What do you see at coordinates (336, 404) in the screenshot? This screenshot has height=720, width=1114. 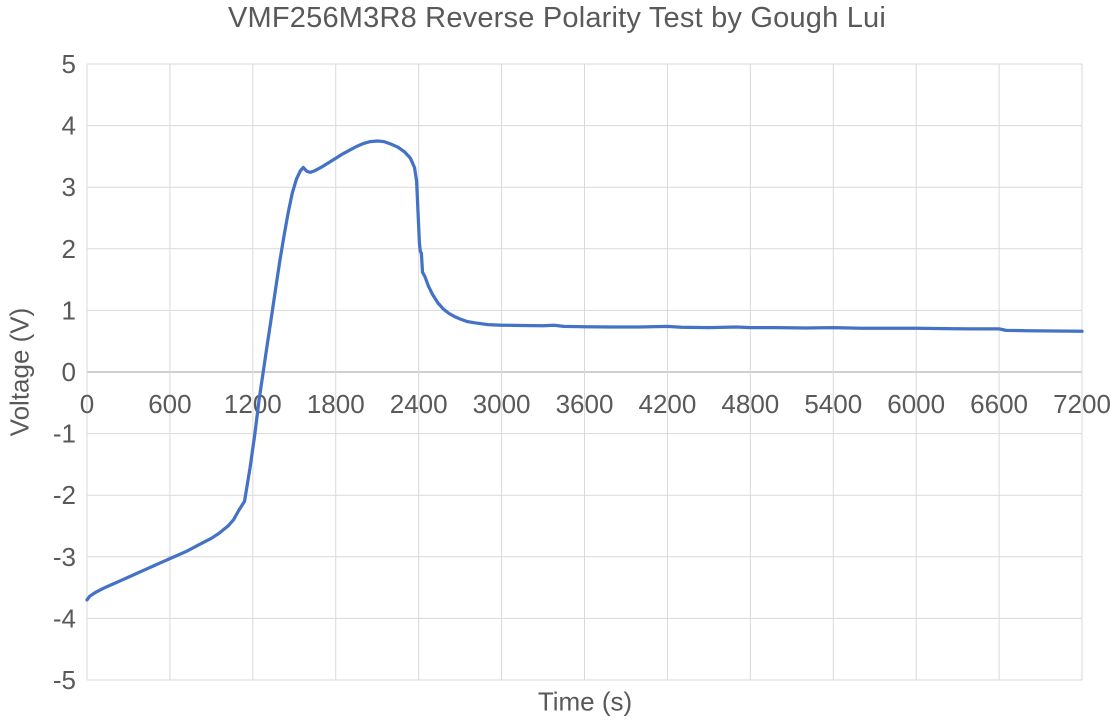 I see `x-tick-label: 1800` at bounding box center [336, 404].